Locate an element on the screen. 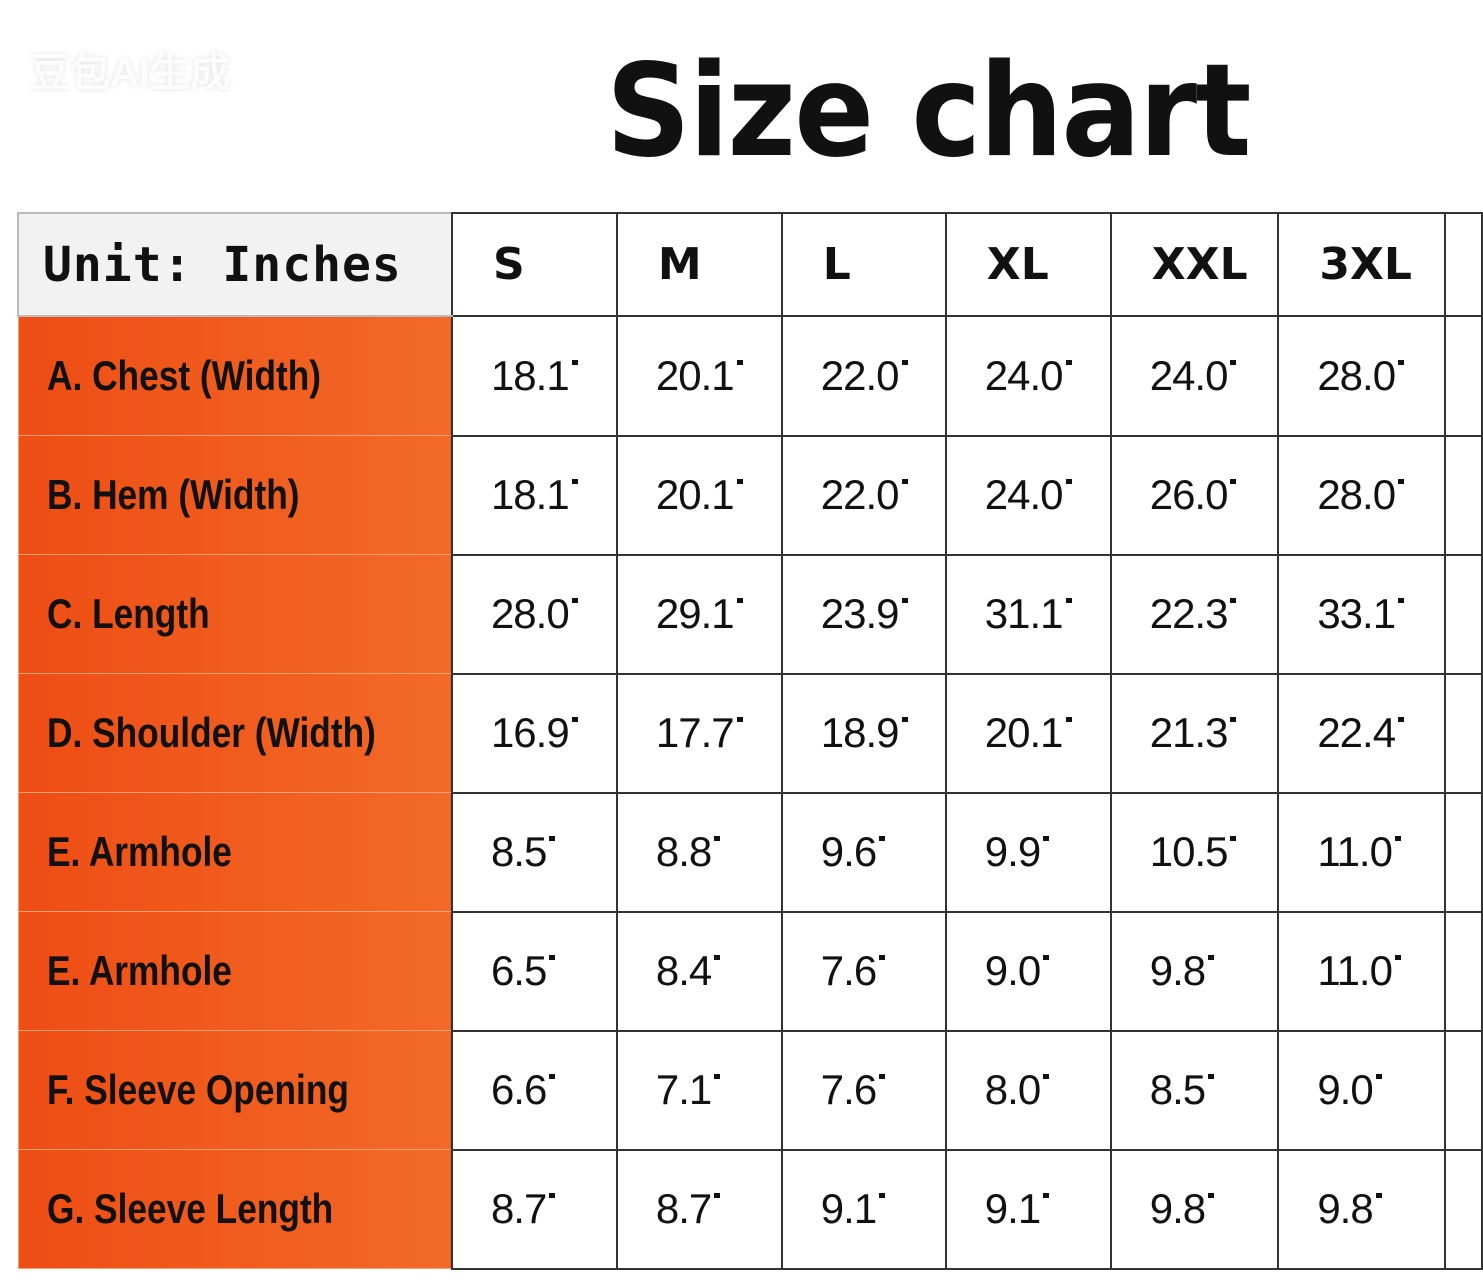 Image resolution: width=1483 pixels, height=1280 pixels. size-value-cell: 24.0 is located at coordinates (1028, 376).